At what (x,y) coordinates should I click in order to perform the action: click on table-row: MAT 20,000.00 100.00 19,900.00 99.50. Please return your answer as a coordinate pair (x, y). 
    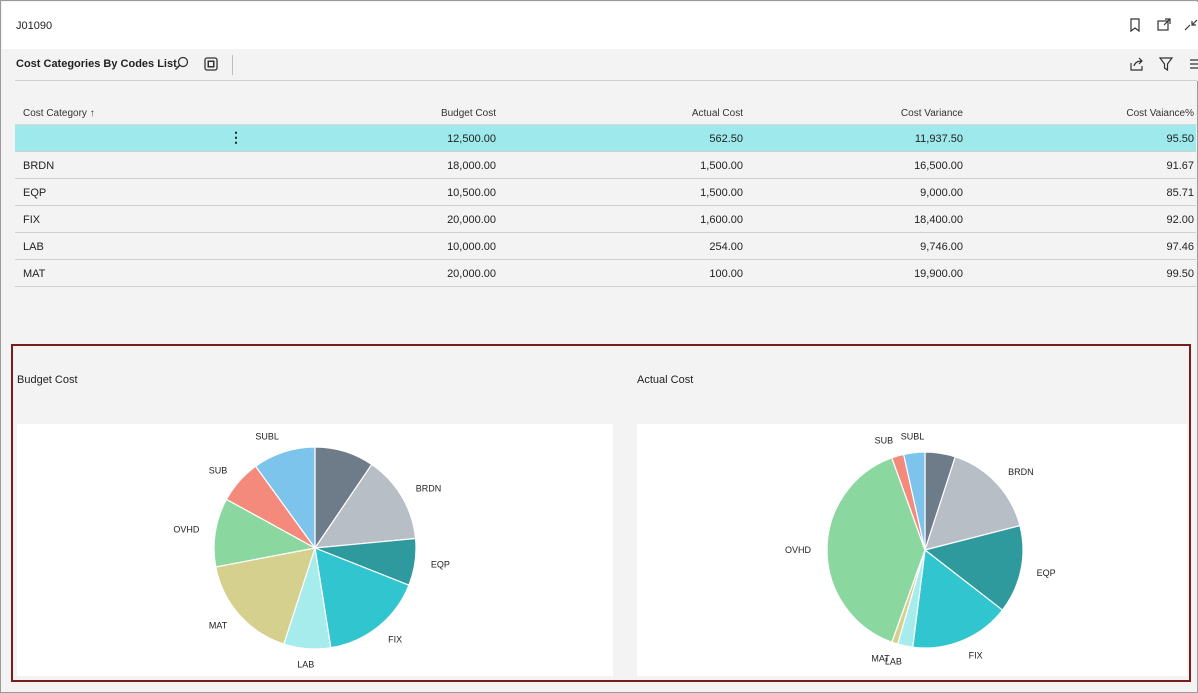
    Looking at the image, I should click on (605, 273).